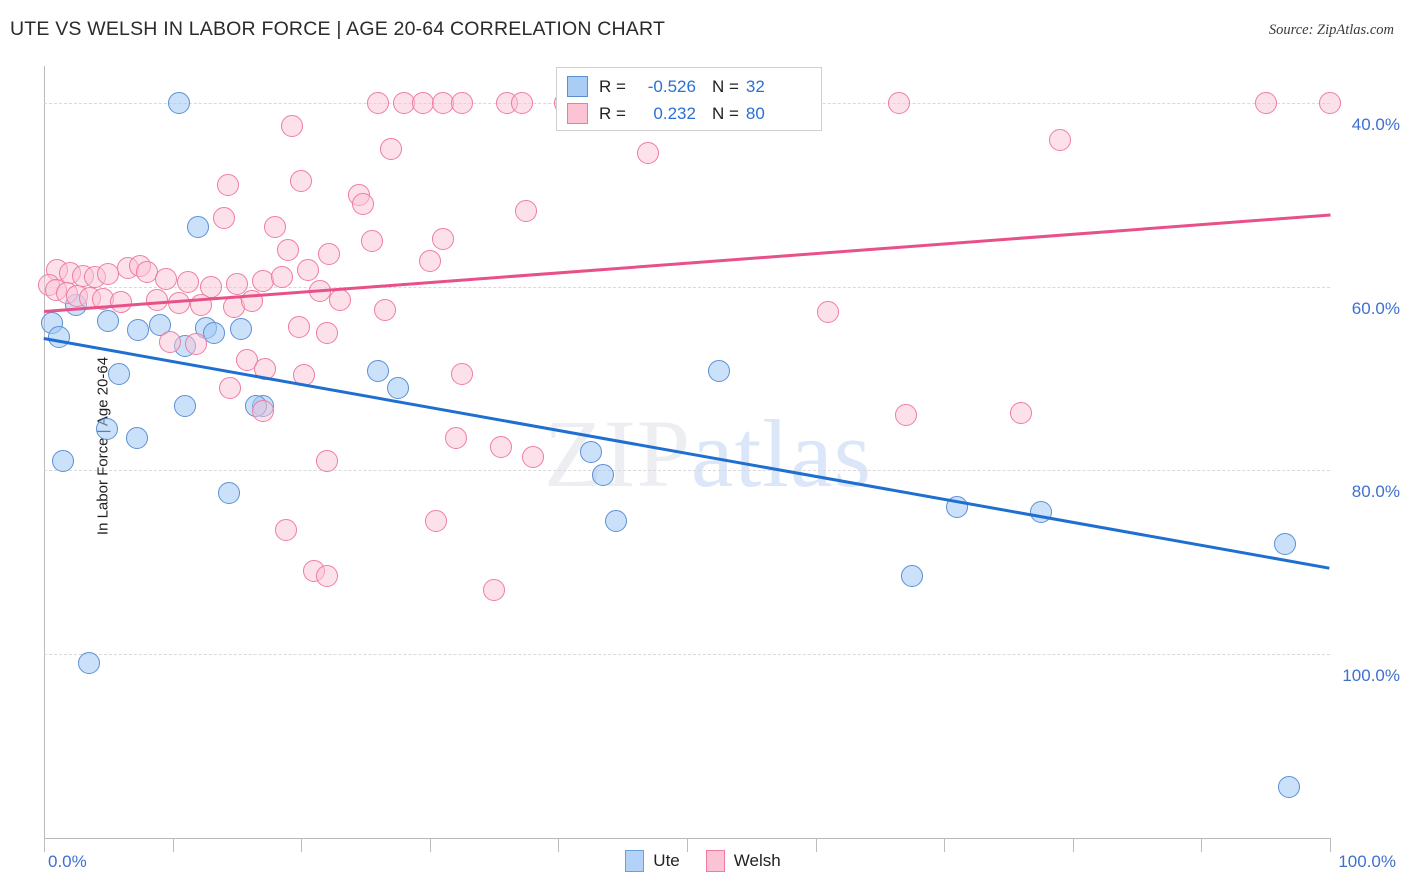  I want to click on ute-swatch-icon, so click(577, 86).